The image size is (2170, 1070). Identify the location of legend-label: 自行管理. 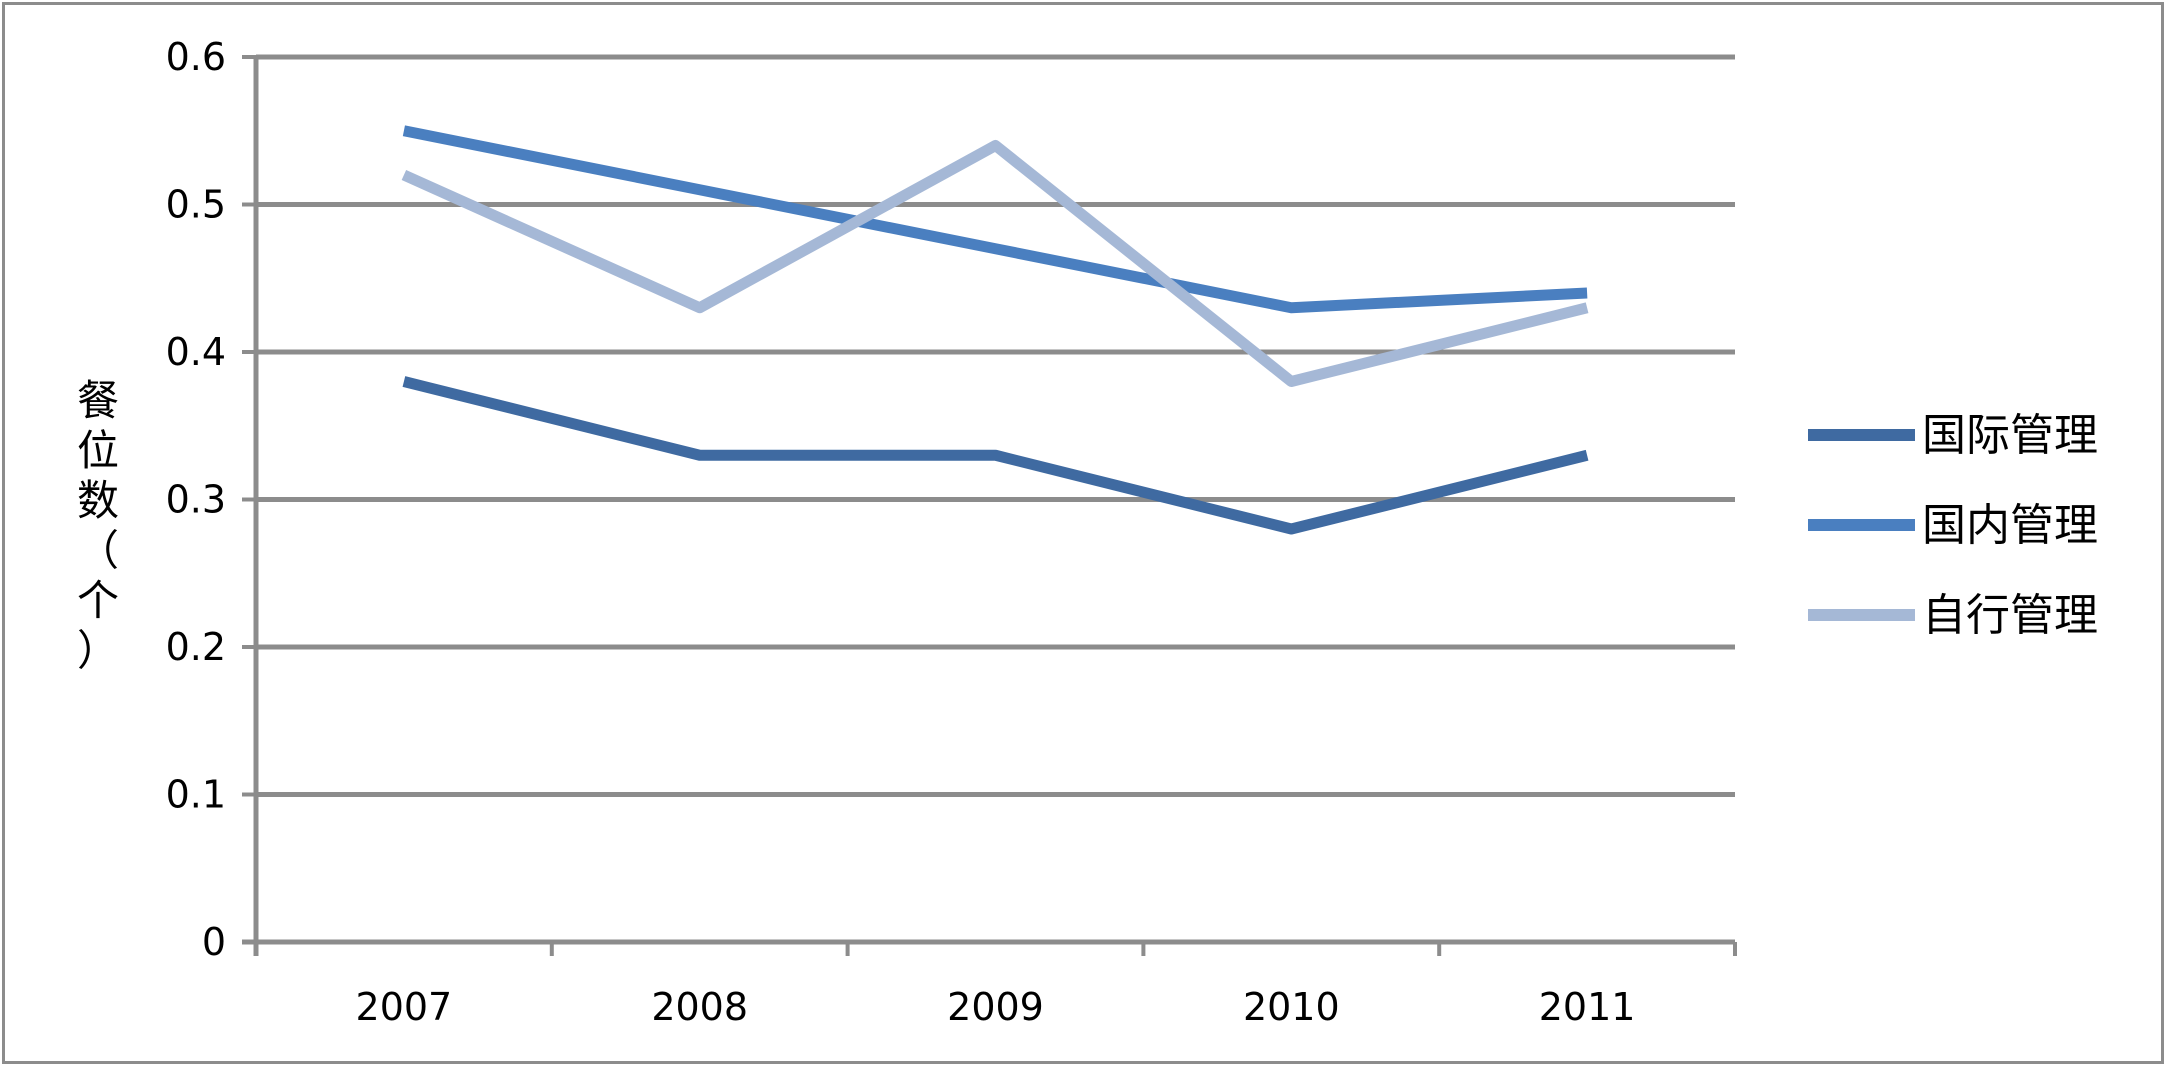
(2010, 615).